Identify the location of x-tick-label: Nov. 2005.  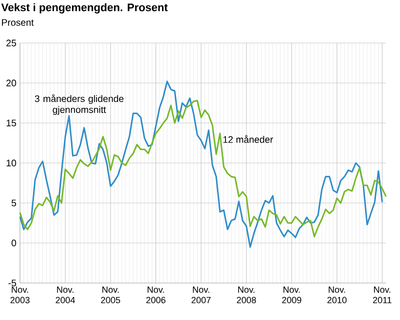
(110, 295).